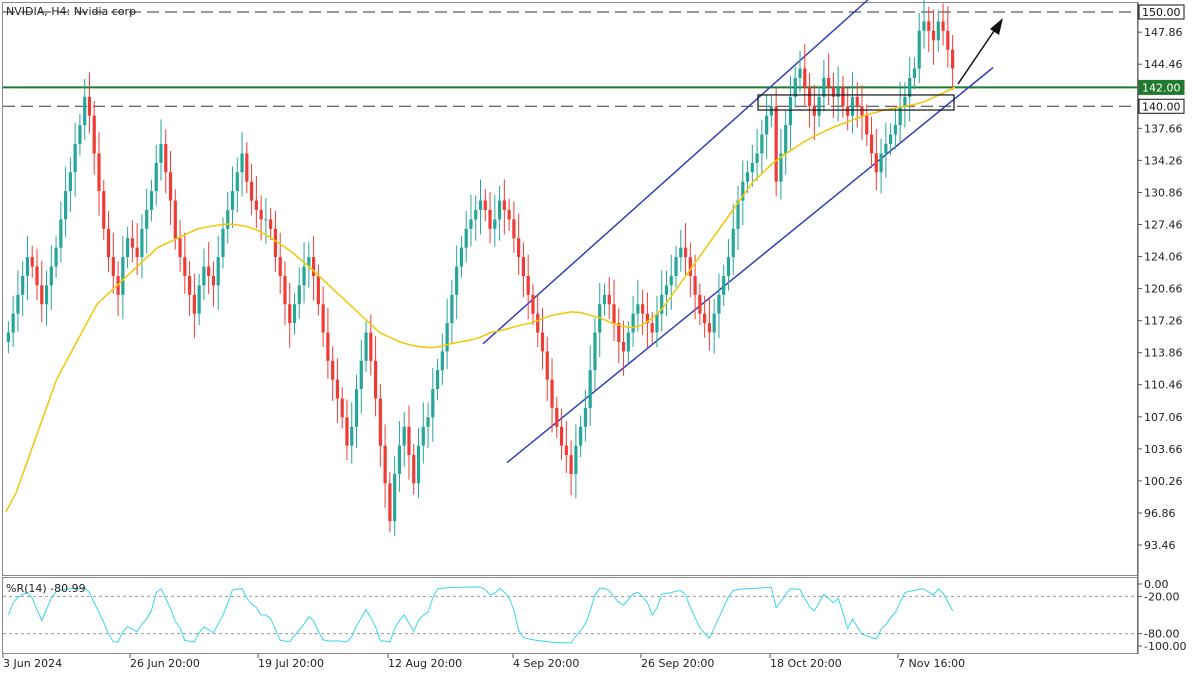 Image resolution: width=1200 pixels, height=675 pixels. I want to click on y-tick-label: 144.46, so click(1163, 64).